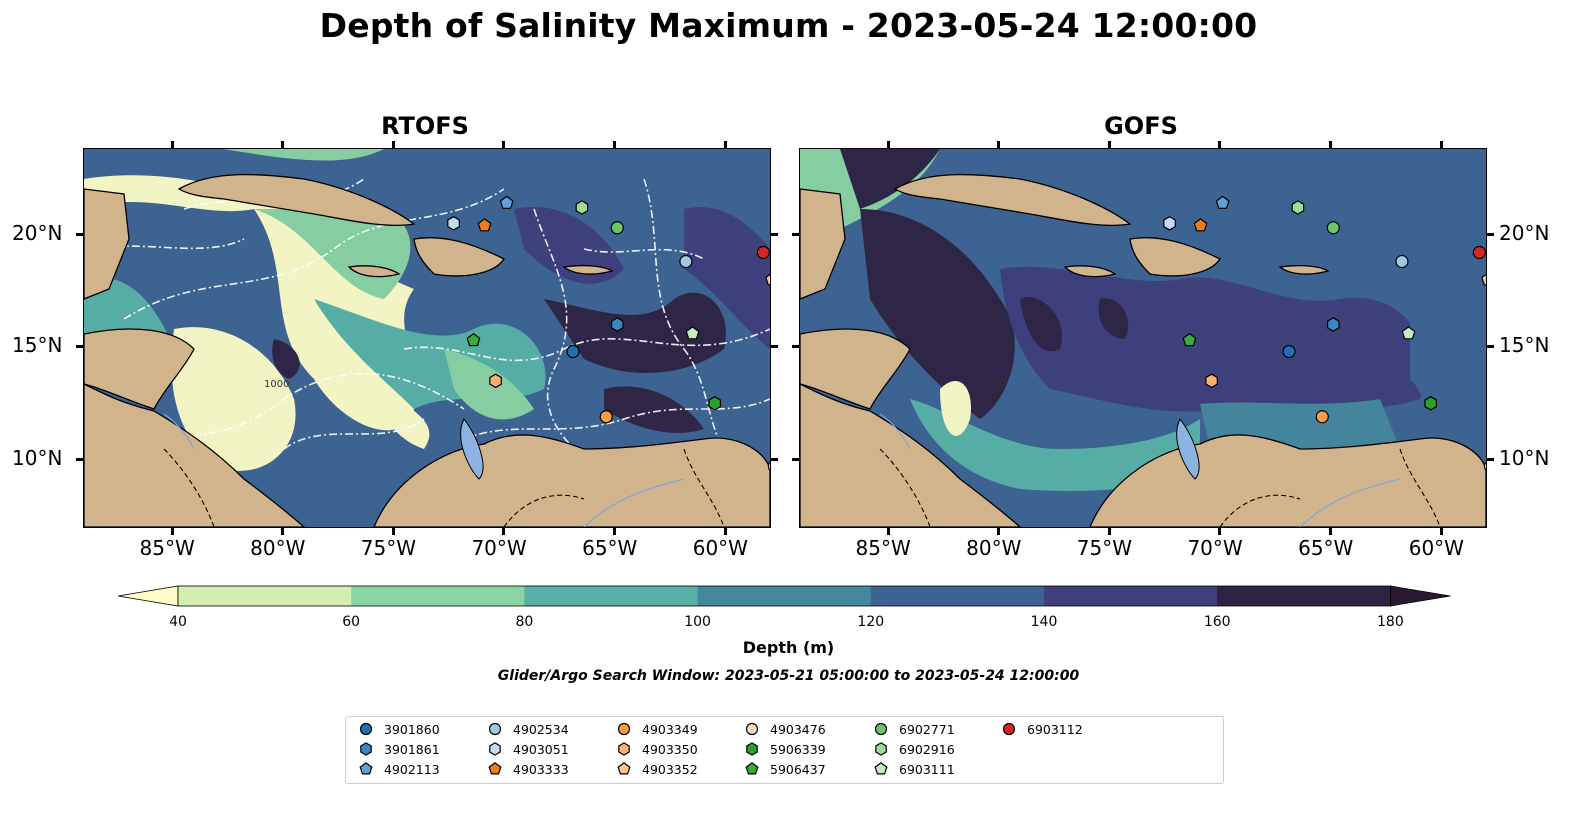  Describe the element at coordinates (798, 749) in the screenshot. I see `legend-label: 5906339` at that location.